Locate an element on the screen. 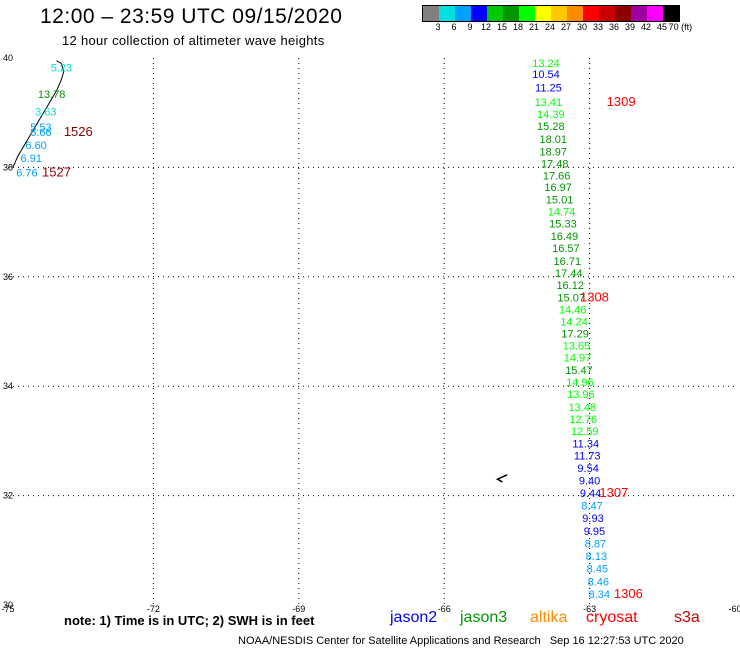 This screenshot has height=650, width=740. chart-title: 12:00 – 23:59 UTC 09/15/2020 is located at coordinates (191, 16).